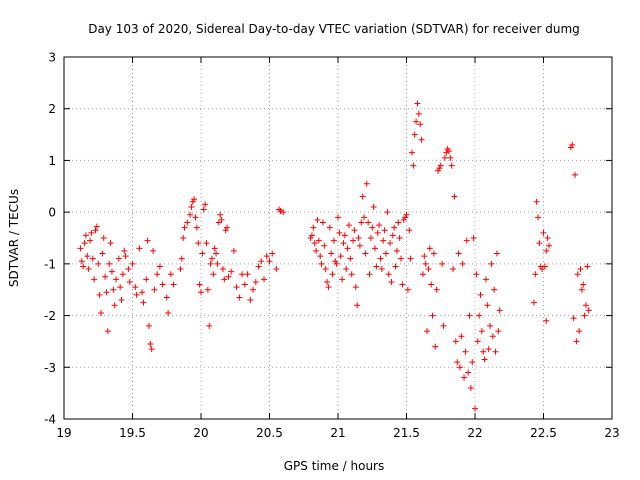  What do you see at coordinates (269, 433) in the screenshot?
I see `x-tick-label: 20.5` at bounding box center [269, 433].